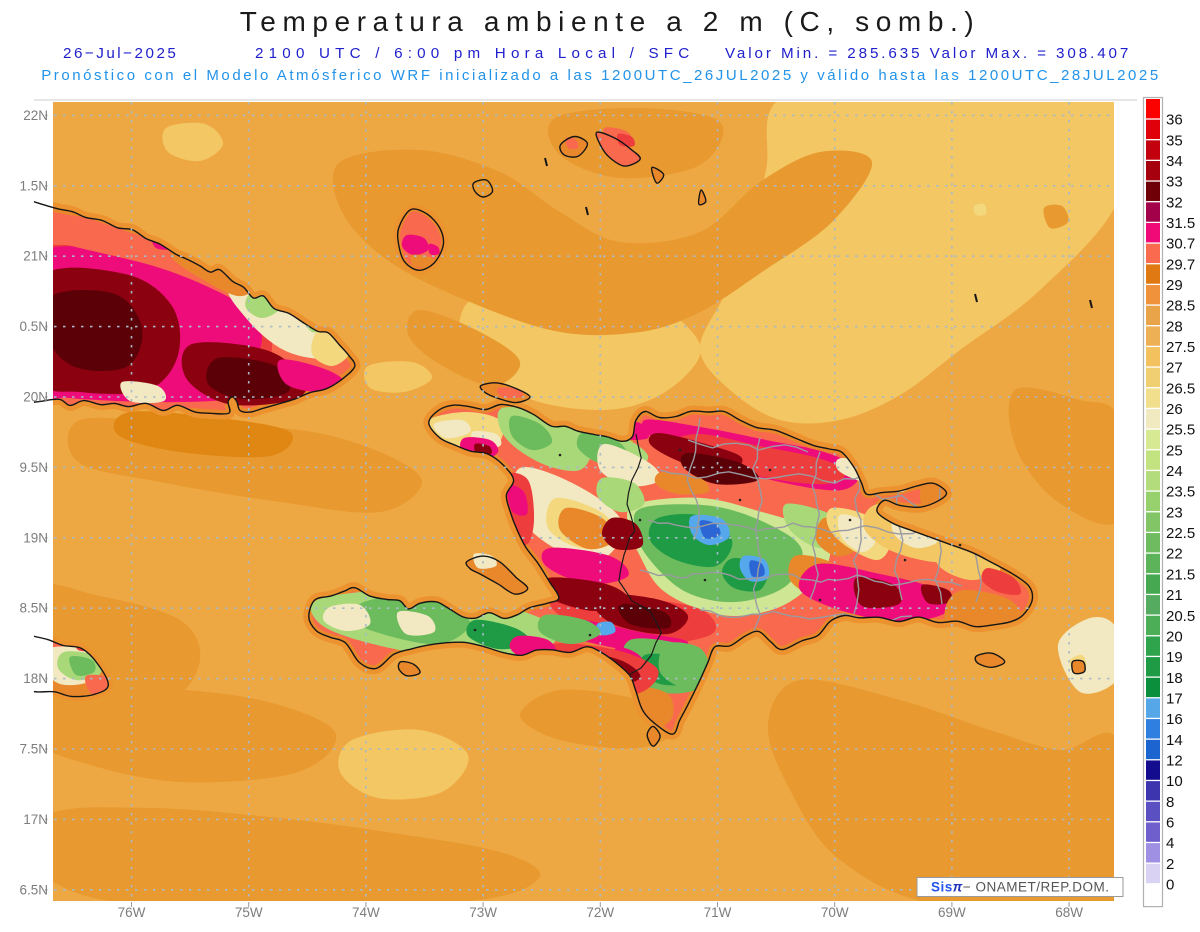  Describe the element at coordinates (33, 608) in the screenshot. I see `svg-text: 8.5N` at that location.